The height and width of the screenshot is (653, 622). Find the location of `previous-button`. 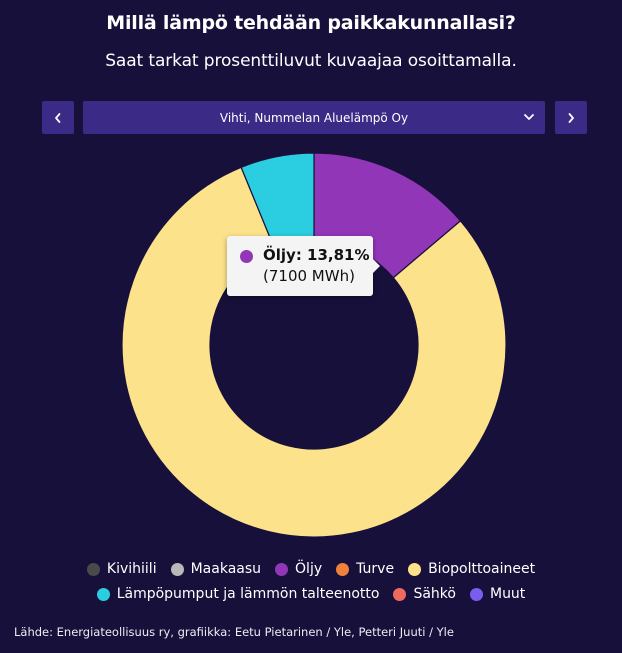

previous-button is located at coordinates (58, 117).